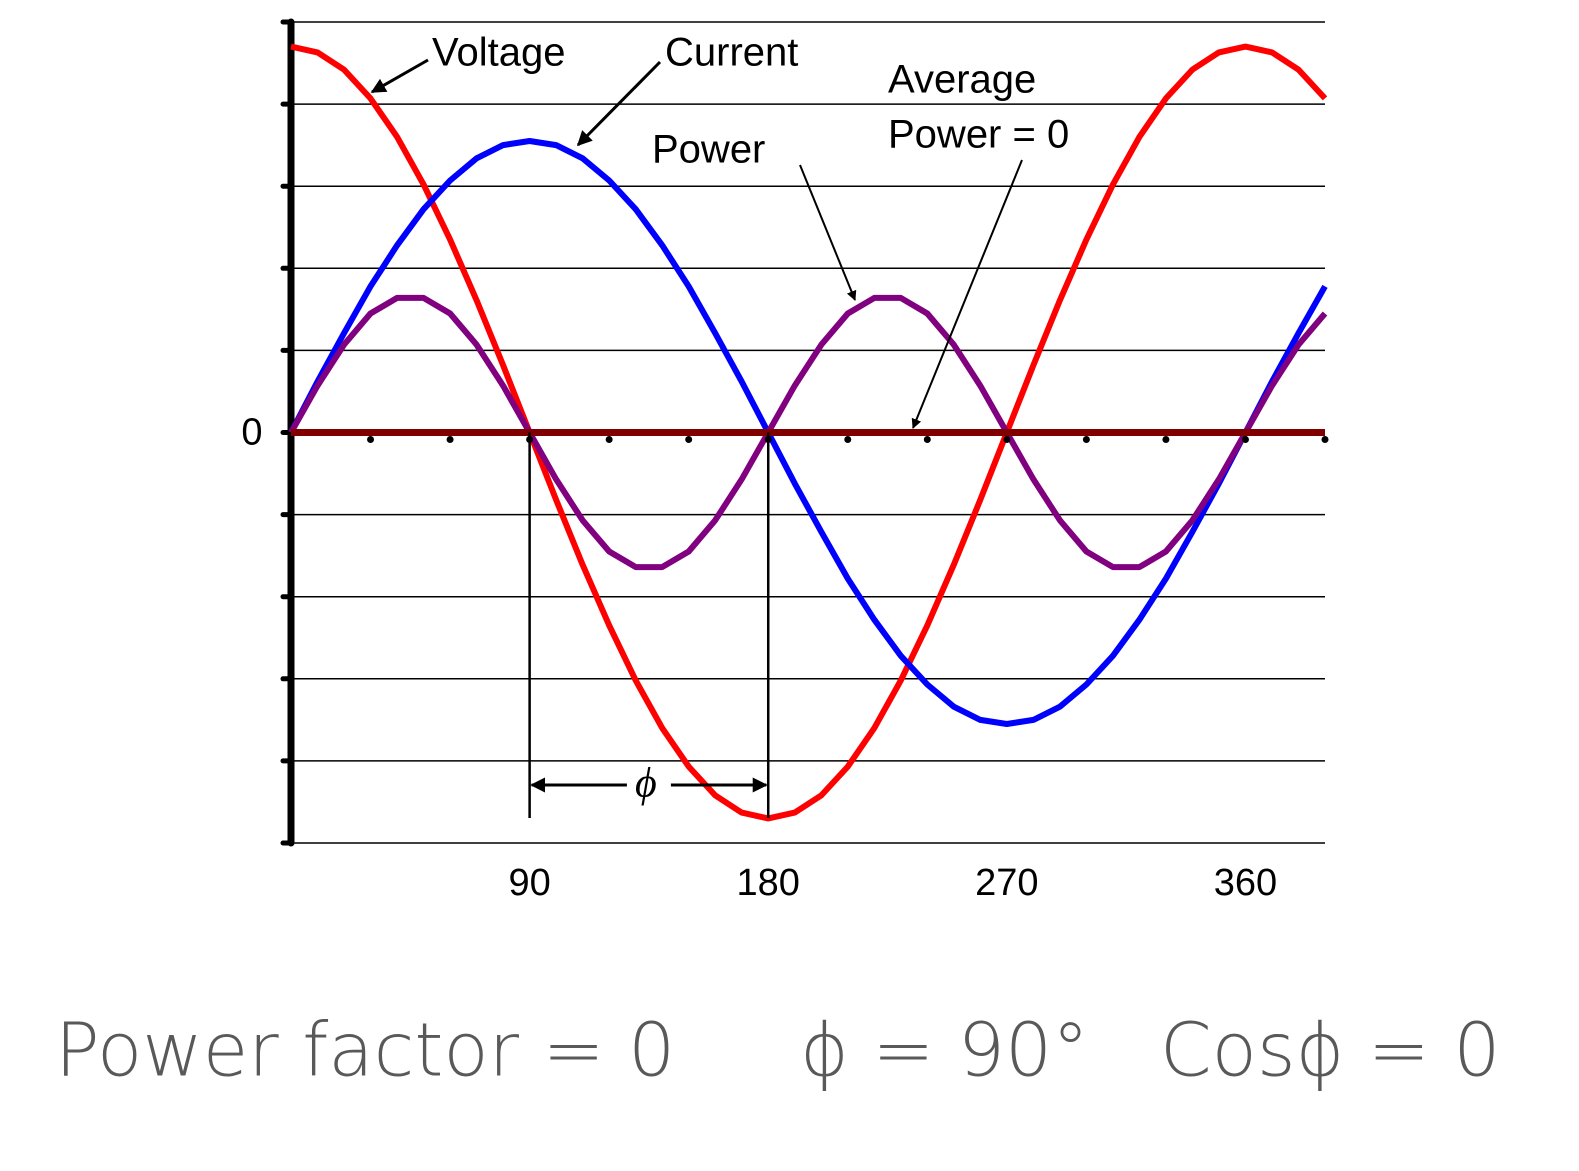  I want to click on x-tick-label: 270, so click(1006, 883).